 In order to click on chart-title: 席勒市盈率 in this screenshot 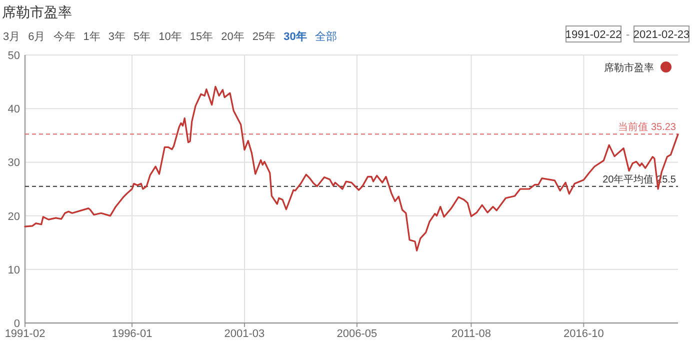, I will do `click(37, 12)`.